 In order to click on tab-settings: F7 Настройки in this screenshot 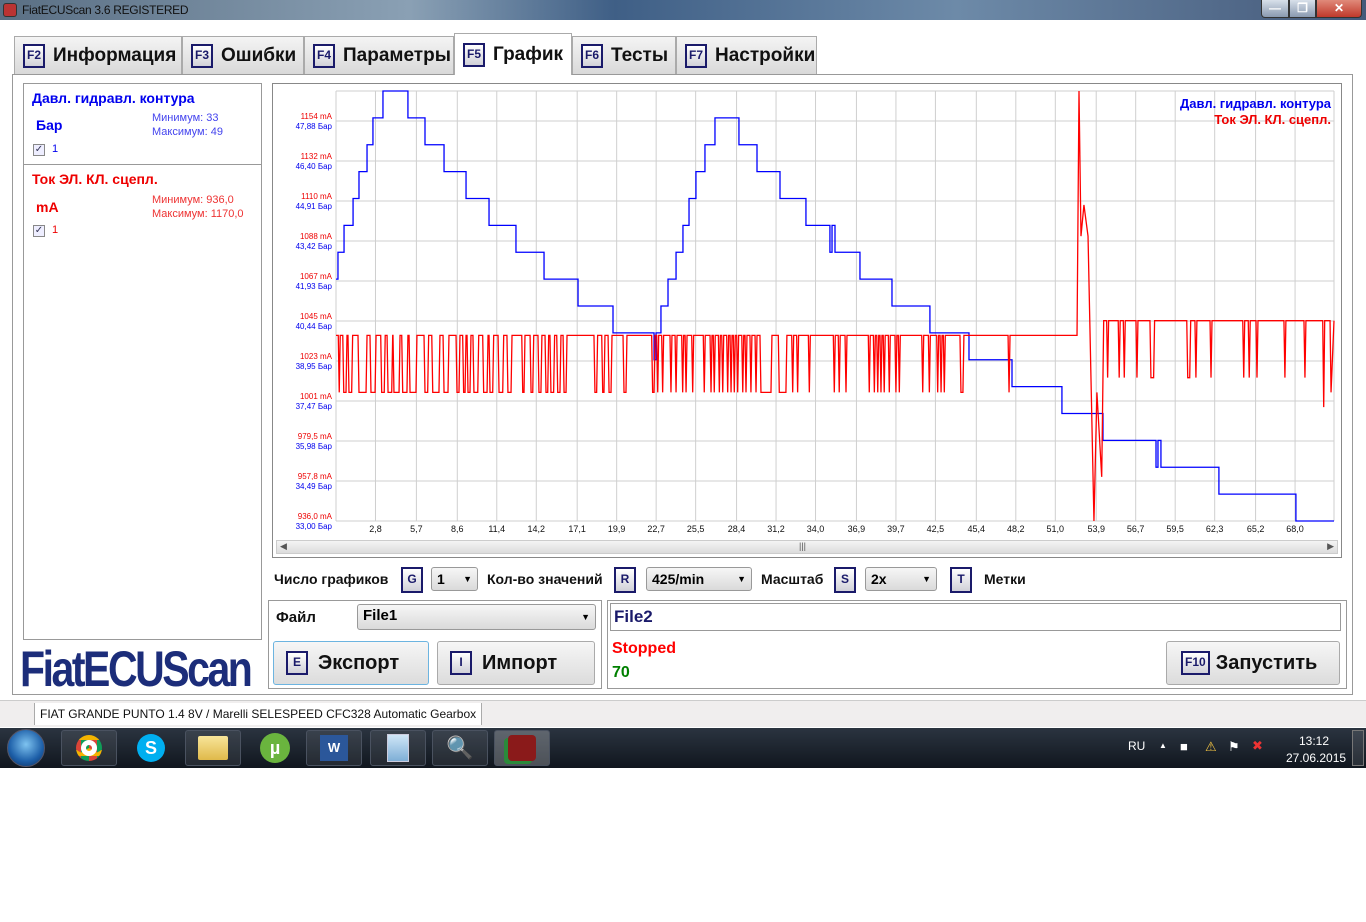, I will do `click(746, 55)`.